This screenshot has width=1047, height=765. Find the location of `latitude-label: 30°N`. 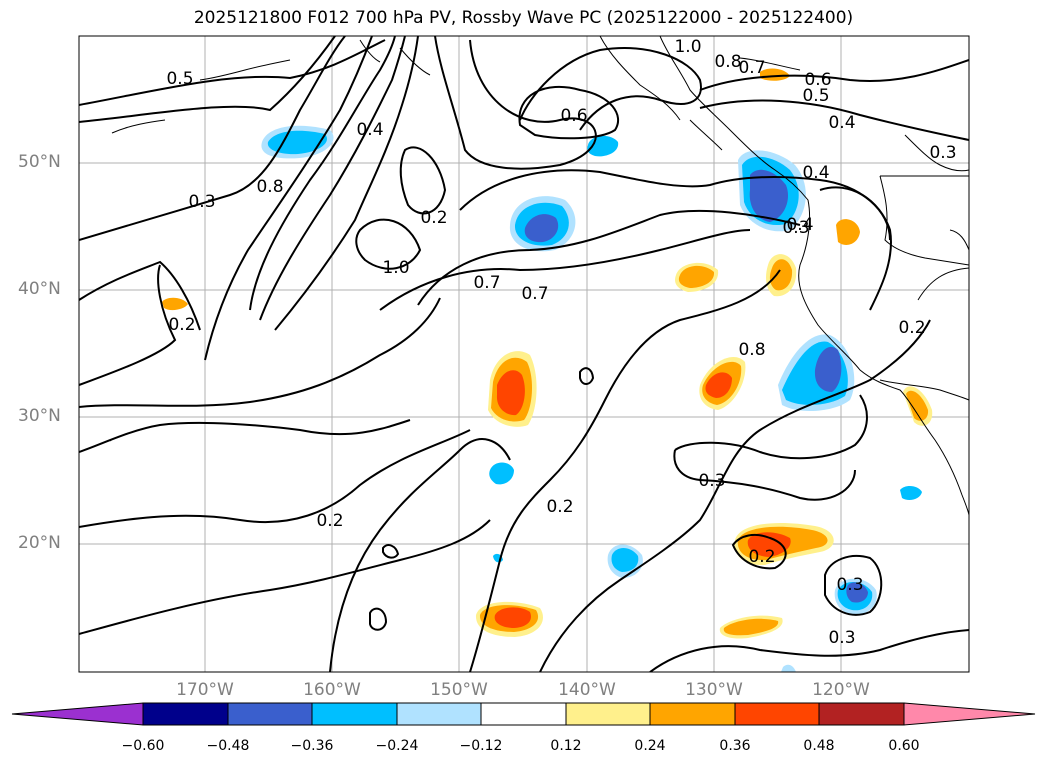

latitude-label: 30°N is located at coordinates (39, 416).